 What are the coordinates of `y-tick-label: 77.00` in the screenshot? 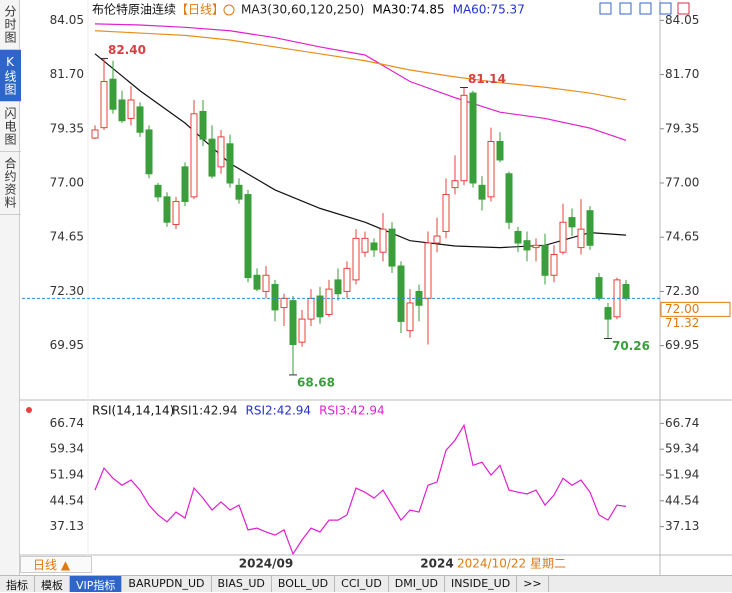 It's located at (67, 183).